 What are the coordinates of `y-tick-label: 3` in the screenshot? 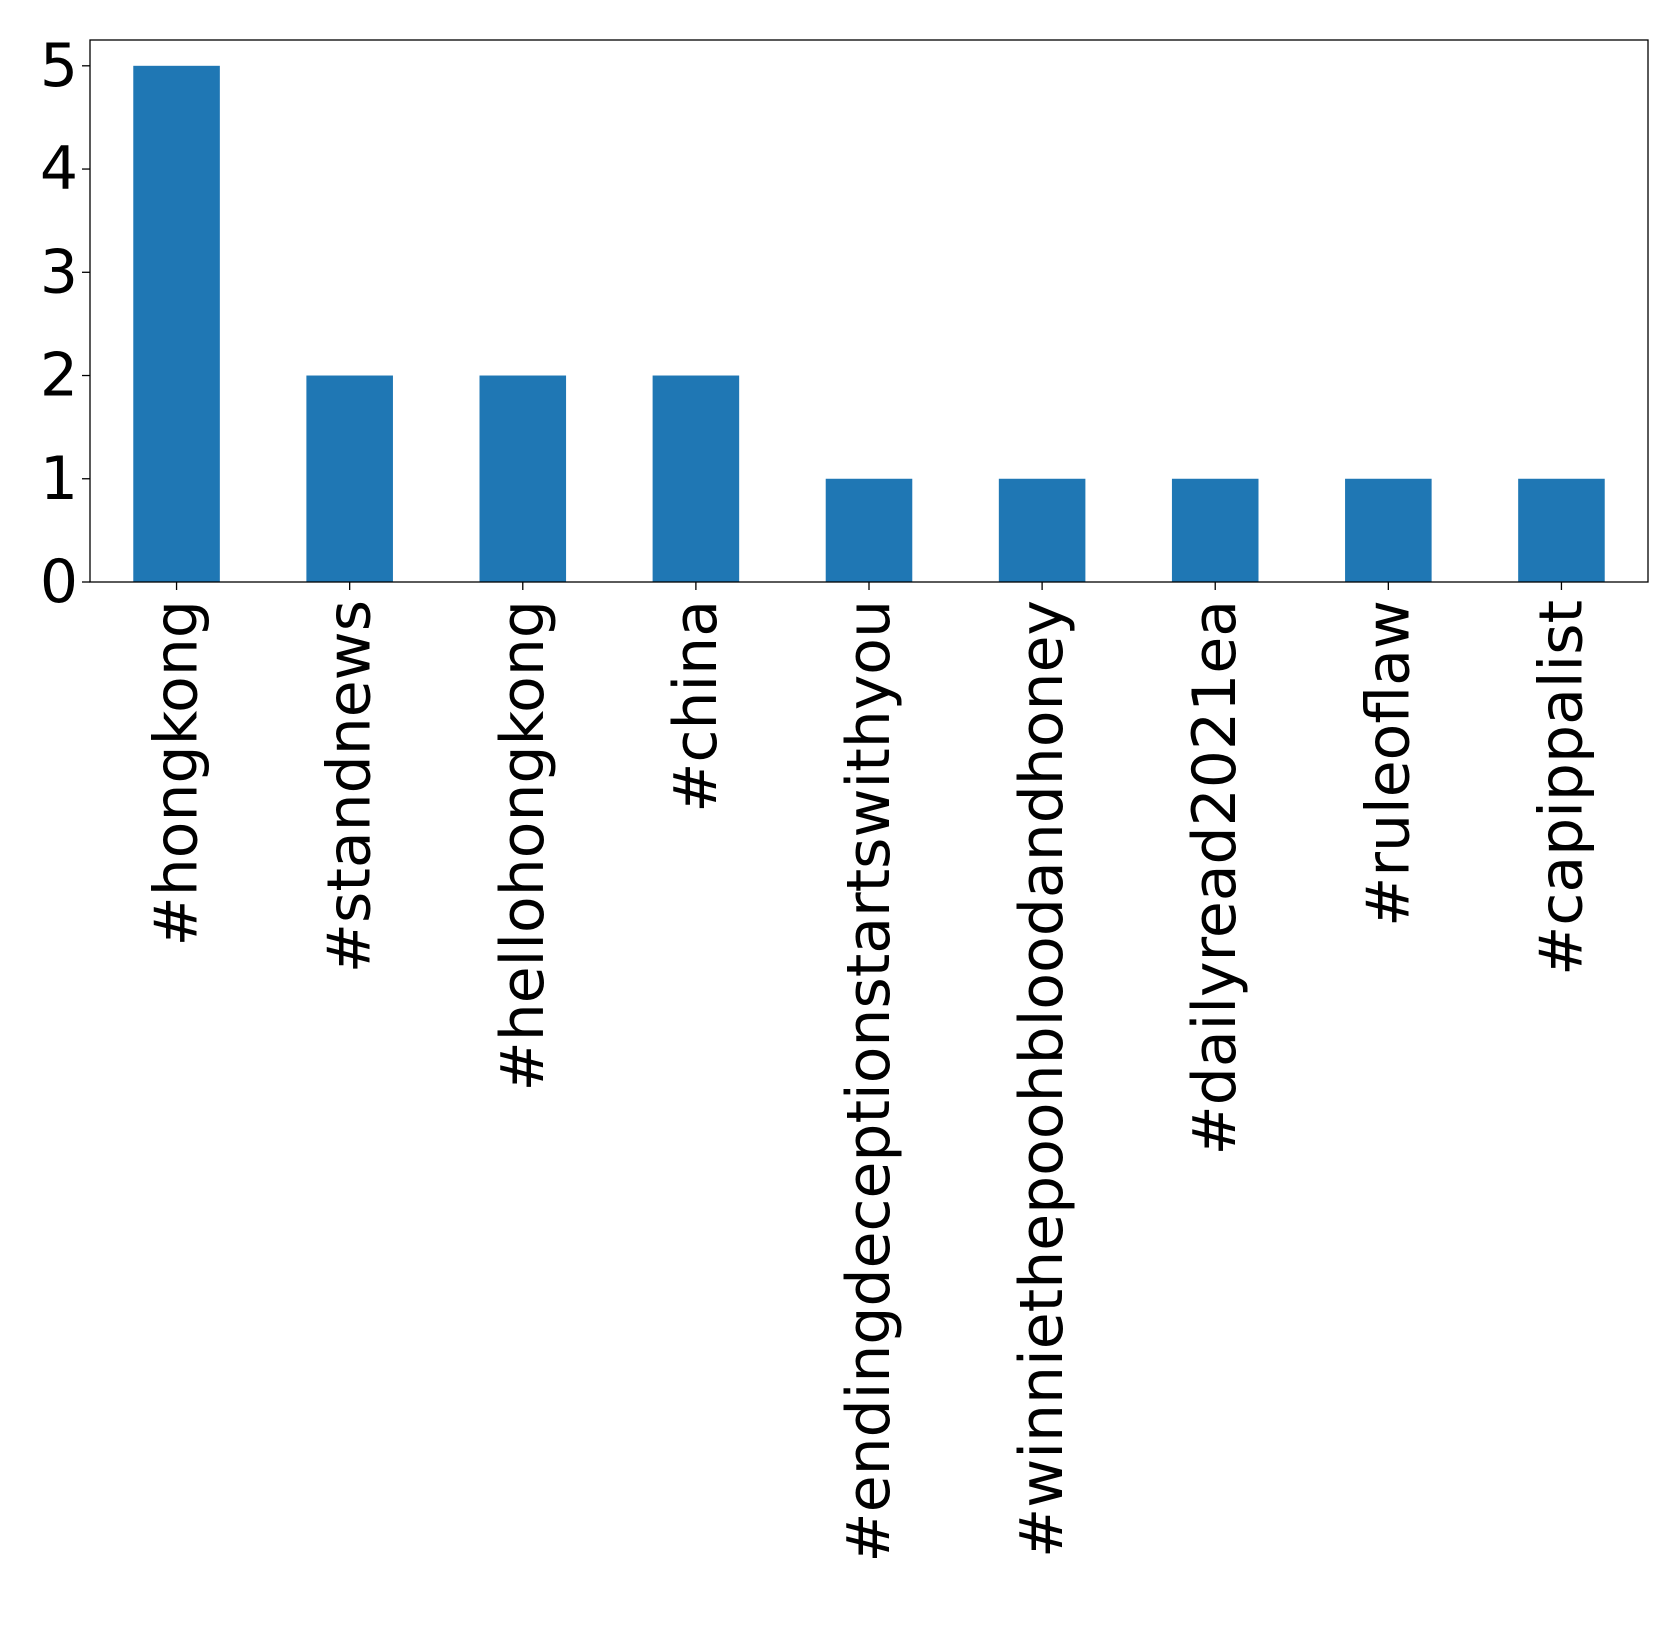 It's located at (59, 272).